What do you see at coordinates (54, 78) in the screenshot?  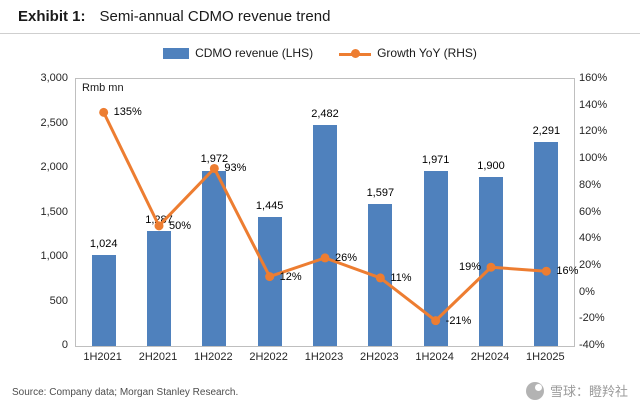 I see `left-axis-tick-label: 3,000` at bounding box center [54, 78].